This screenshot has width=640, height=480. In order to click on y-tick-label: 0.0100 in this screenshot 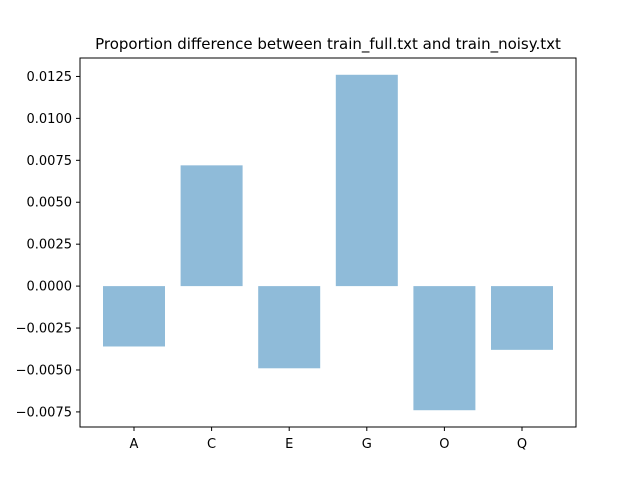, I will do `click(50, 119)`.